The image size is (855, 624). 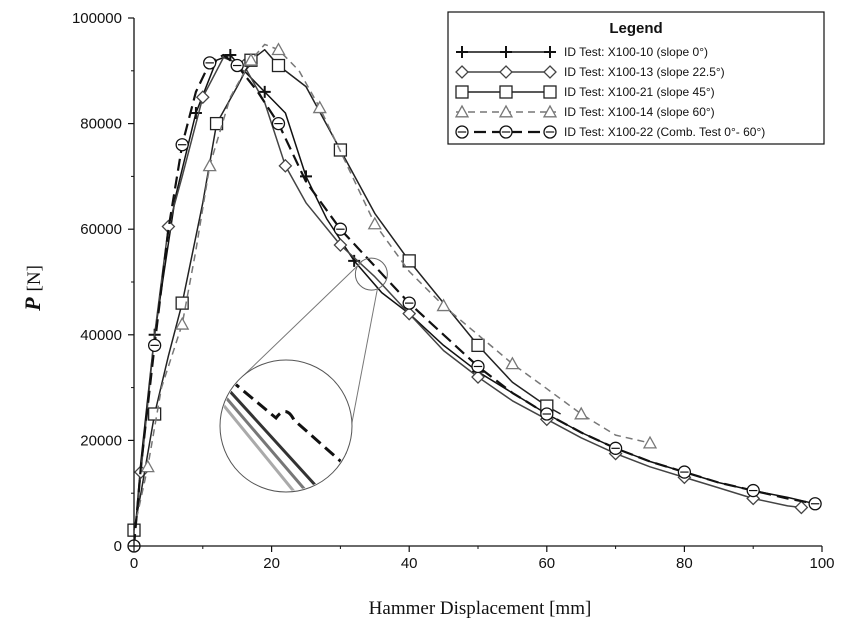 I want to click on legend-item: ID Test: X100-14 (slope 60°), so click(x=584, y=111).